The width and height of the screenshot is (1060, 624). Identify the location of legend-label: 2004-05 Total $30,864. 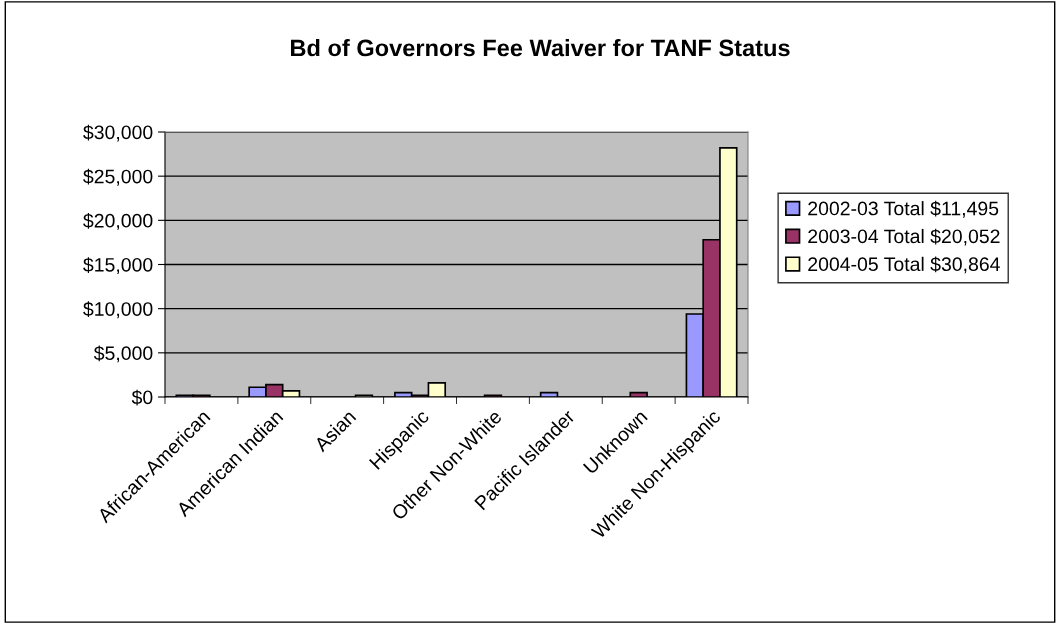
(904, 265).